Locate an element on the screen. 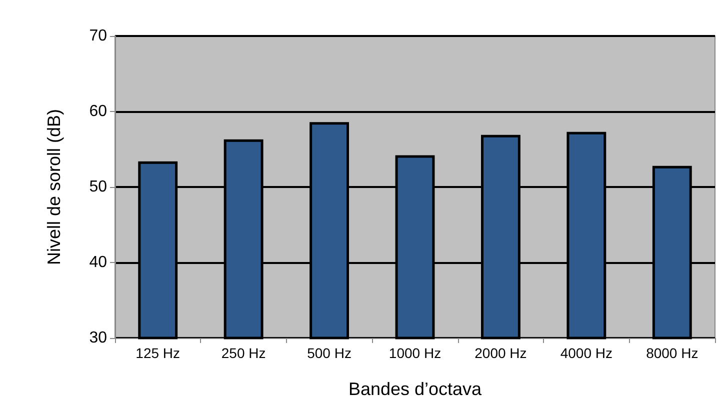 Image resolution: width=727 pixels, height=416 pixels. x-tick-label: 2000 Hz is located at coordinates (500, 353).